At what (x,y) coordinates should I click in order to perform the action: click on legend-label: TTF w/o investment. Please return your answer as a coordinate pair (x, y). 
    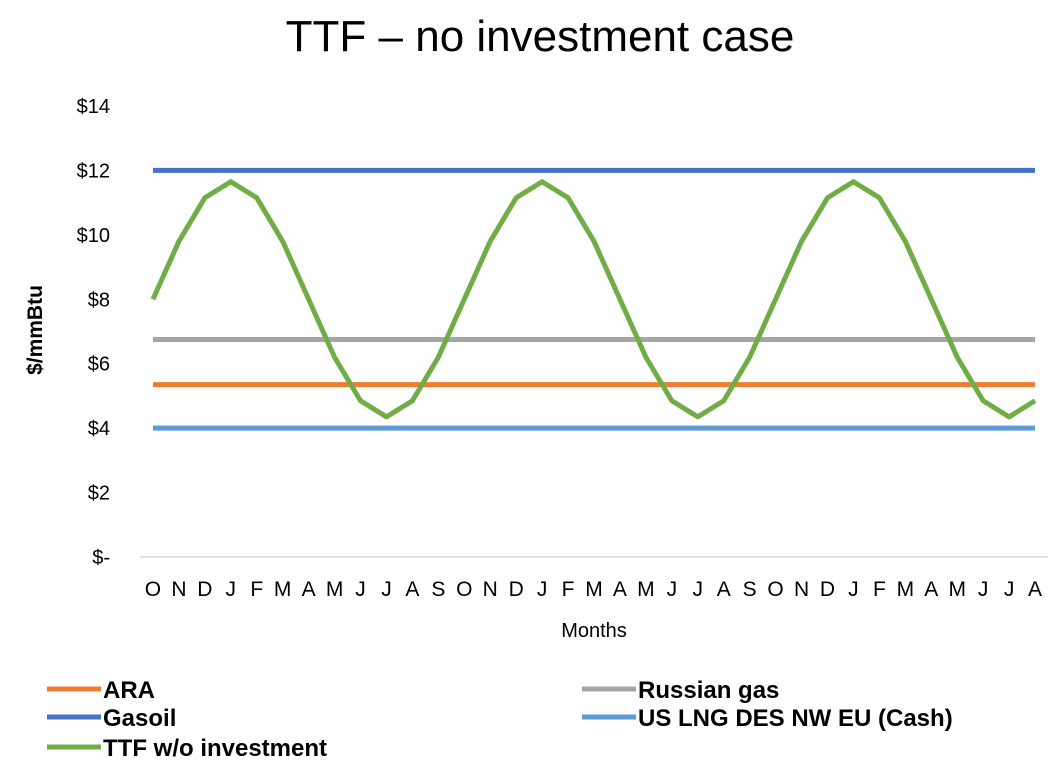
    Looking at the image, I should click on (215, 748).